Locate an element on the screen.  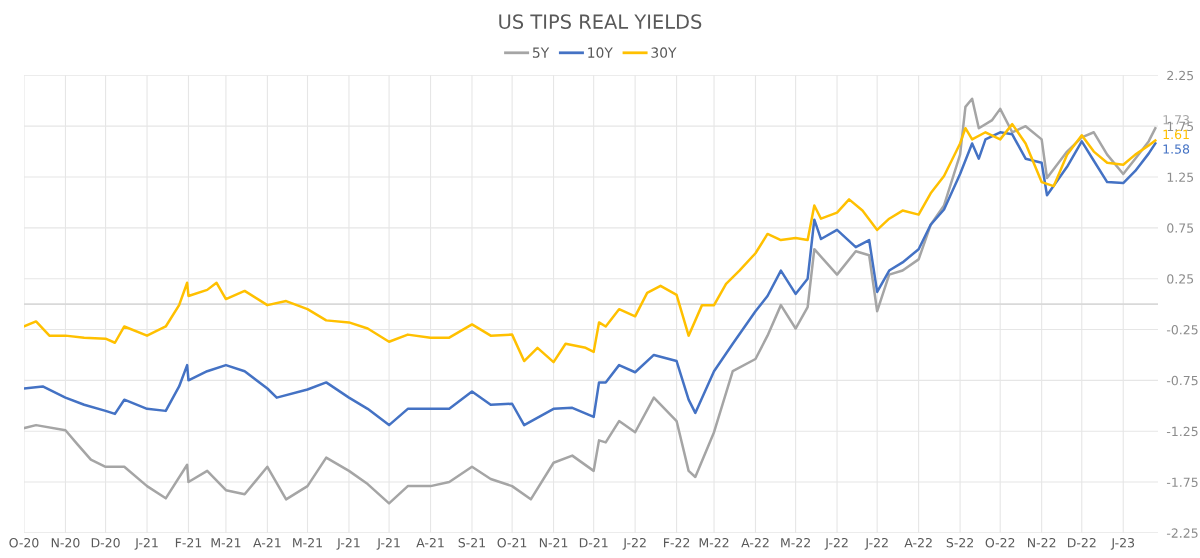
y-tick-label: -1.25 is located at coordinates (1182, 431).